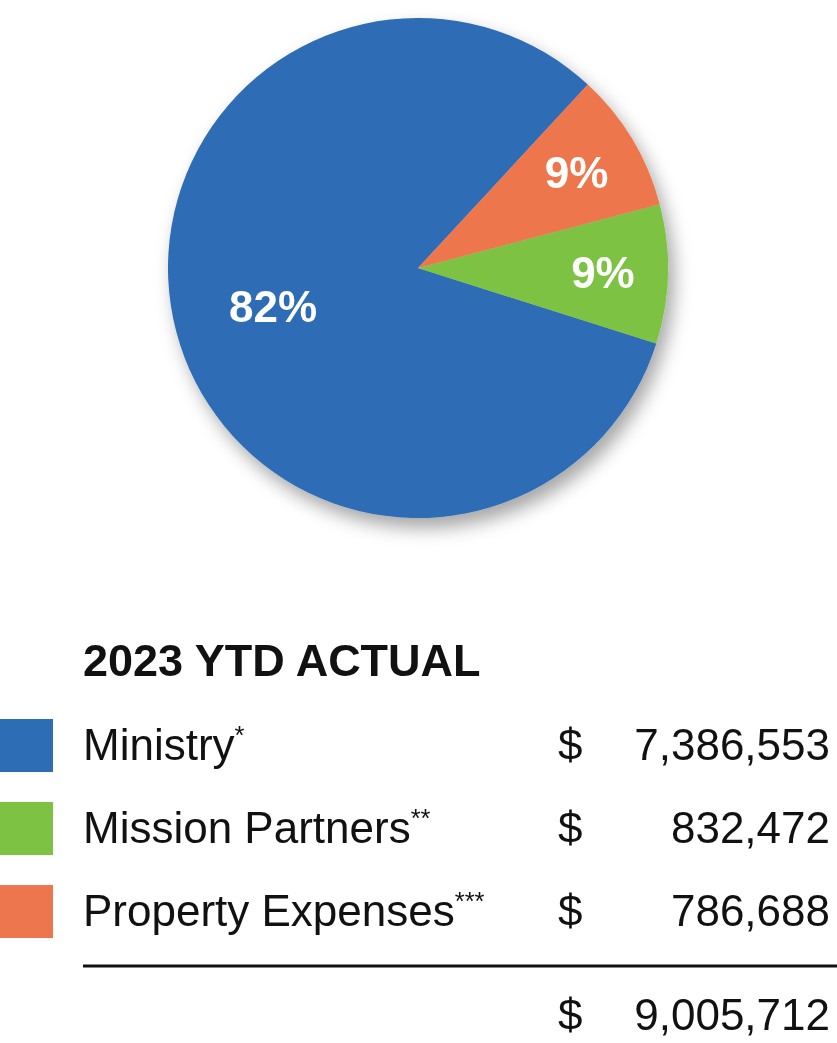 The height and width of the screenshot is (1043, 837). What do you see at coordinates (694, 910) in the screenshot?
I see `text: $ 786,688` at bounding box center [694, 910].